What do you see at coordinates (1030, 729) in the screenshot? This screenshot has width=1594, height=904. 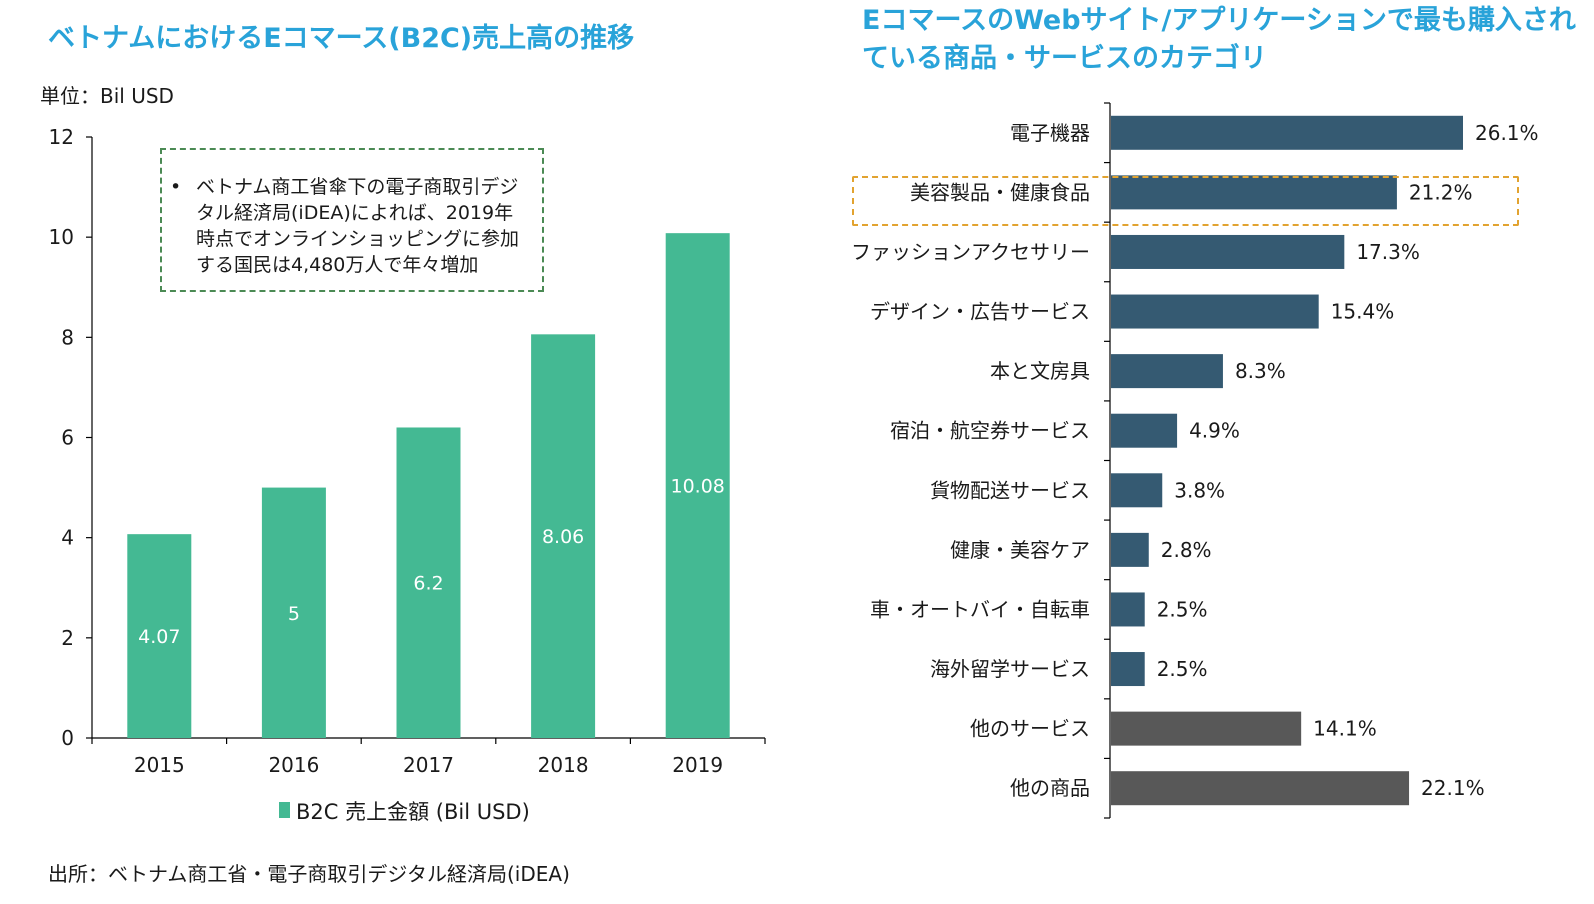 I see `category-label: 他のサービス` at bounding box center [1030, 729].